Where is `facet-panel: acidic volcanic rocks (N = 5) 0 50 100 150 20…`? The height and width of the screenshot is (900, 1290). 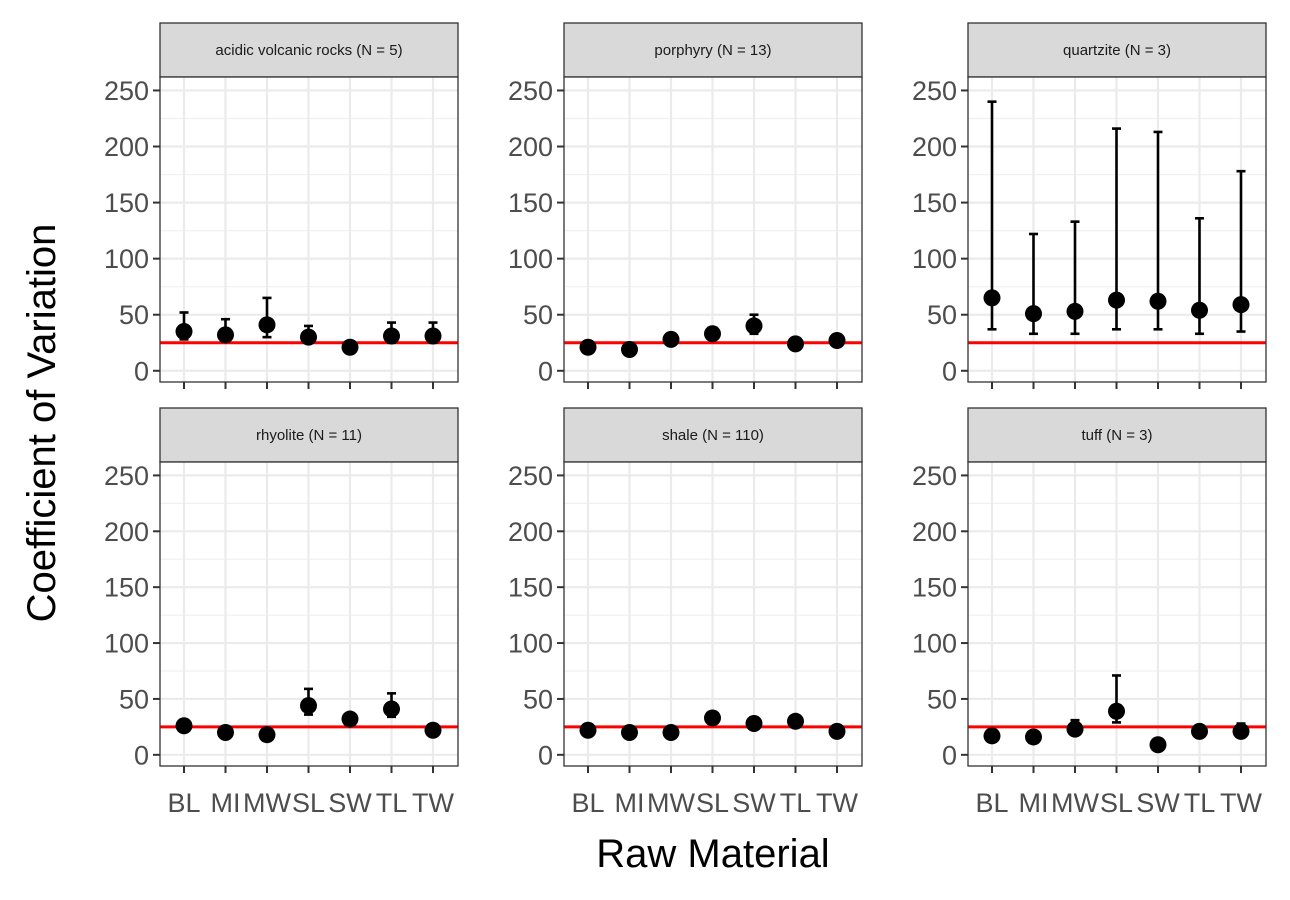 facet-panel: acidic volcanic rocks (N = 5) 0 50 100 150 20… is located at coordinates (281, 205).